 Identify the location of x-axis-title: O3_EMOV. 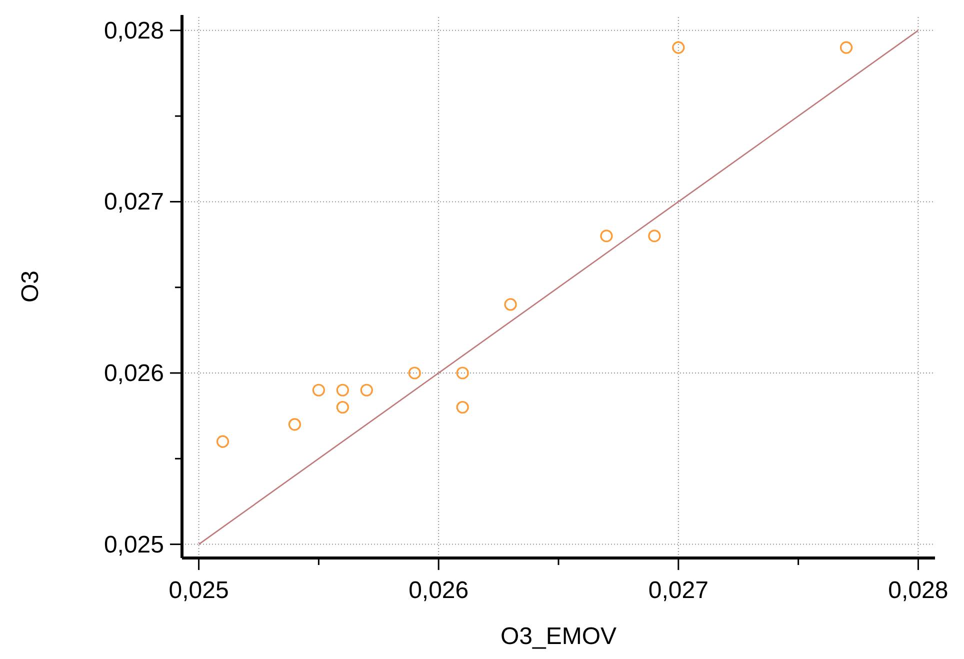
(558, 636).